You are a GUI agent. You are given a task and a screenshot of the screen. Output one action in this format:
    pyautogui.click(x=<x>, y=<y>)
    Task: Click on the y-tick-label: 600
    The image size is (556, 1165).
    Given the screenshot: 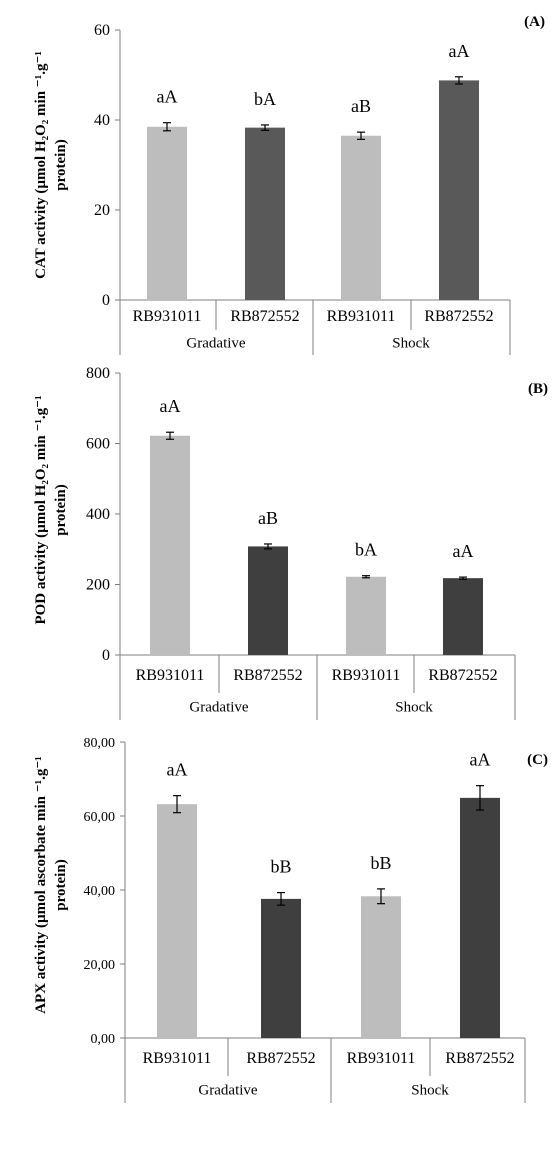 What is the action you would take?
    pyautogui.click(x=98, y=444)
    